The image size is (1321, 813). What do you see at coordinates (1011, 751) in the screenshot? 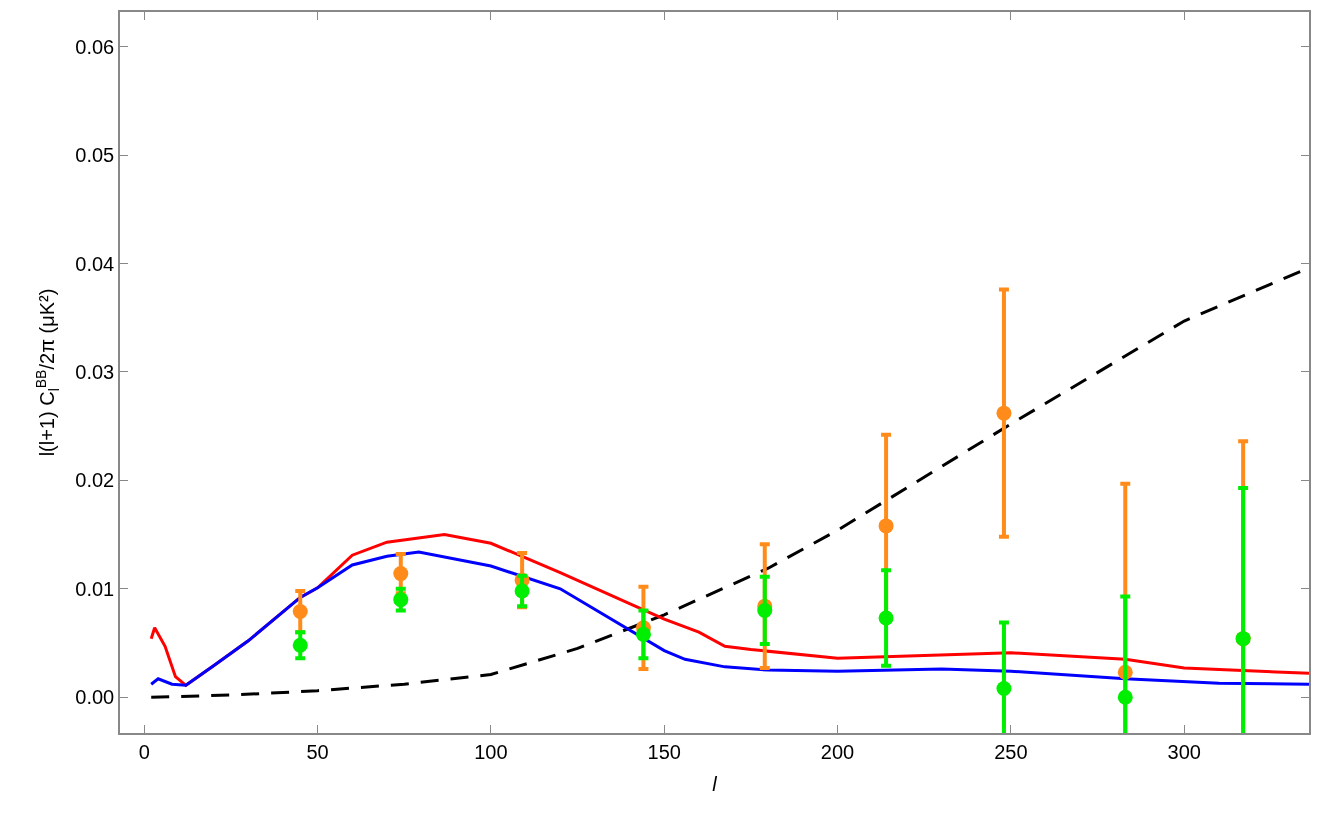
I see `x-tick-label: 250` at bounding box center [1011, 751].